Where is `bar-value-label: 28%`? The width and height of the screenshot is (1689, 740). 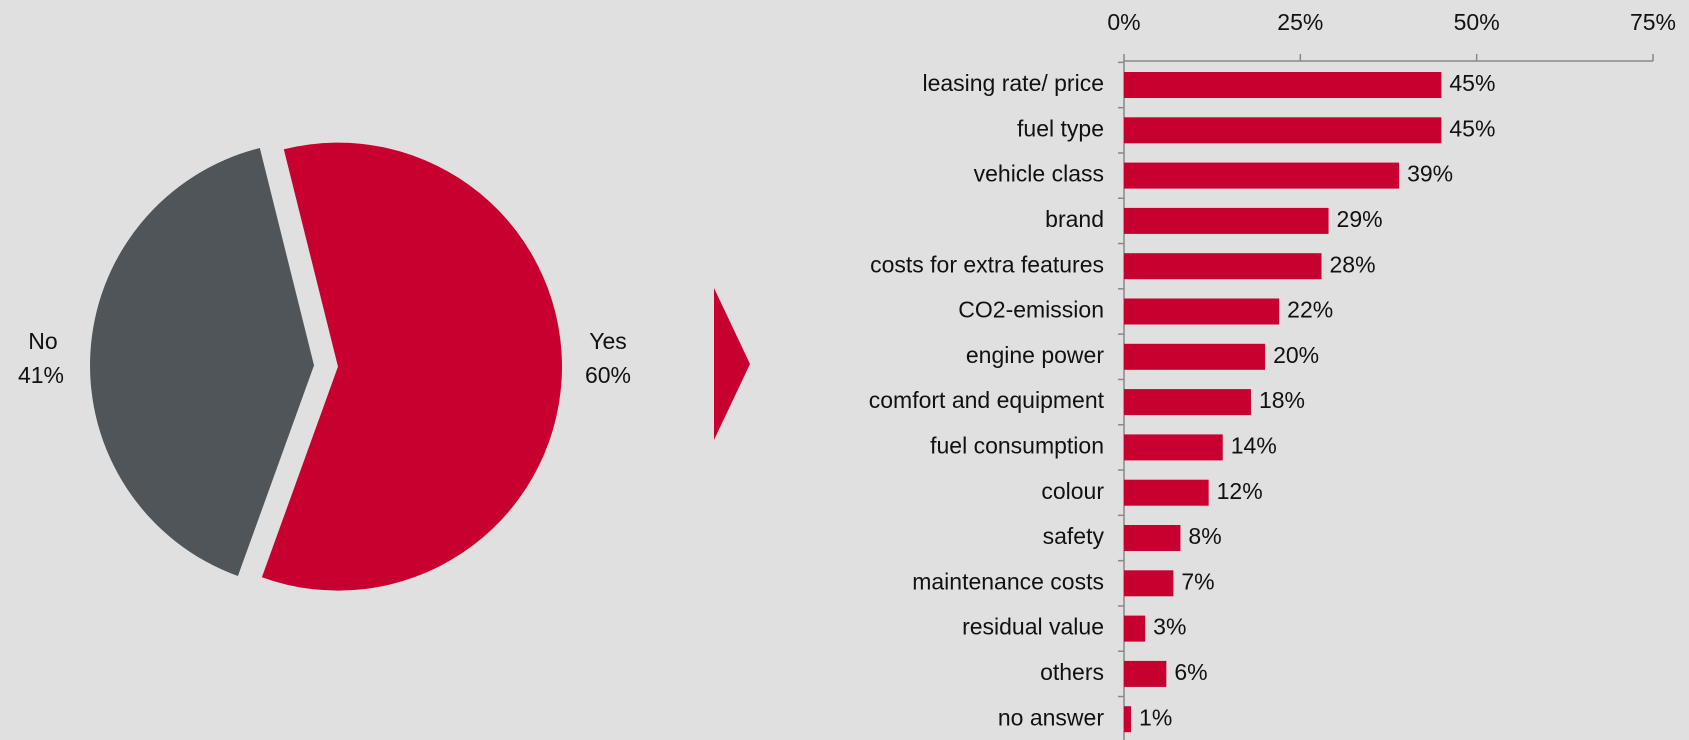
bar-value-label: 28% is located at coordinates (1352, 264).